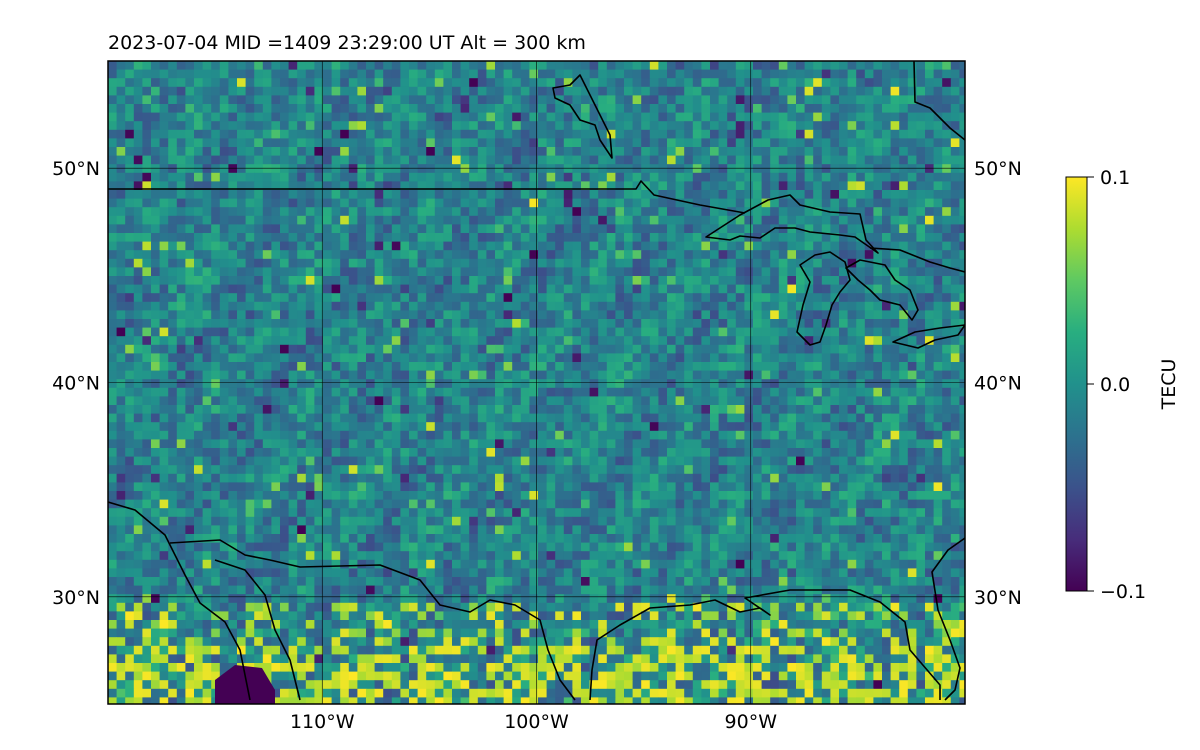  What do you see at coordinates (948, 619) in the screenshot?
I see `atlantic-coast` at bounding box center [948, 619].